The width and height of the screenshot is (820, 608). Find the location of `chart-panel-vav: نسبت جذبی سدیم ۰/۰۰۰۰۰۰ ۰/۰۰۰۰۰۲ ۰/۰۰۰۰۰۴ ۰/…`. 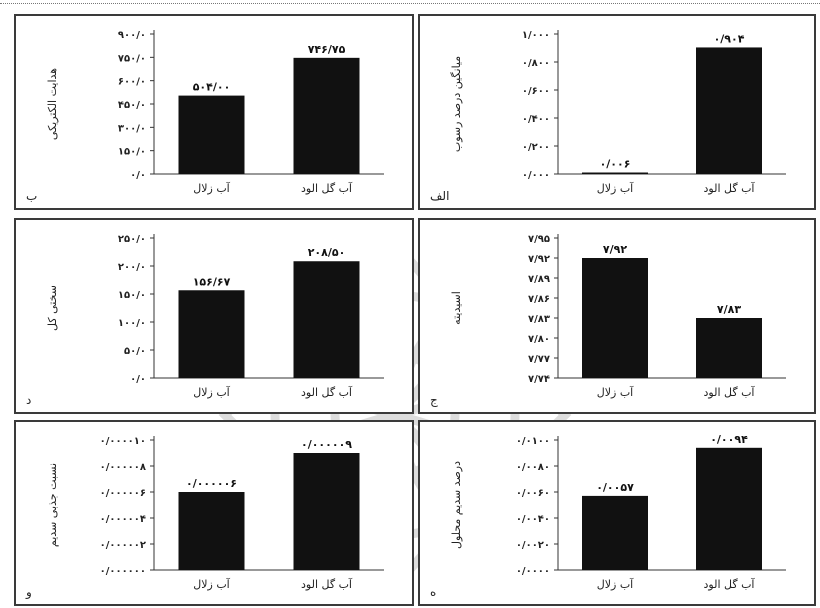

chart-panel-vav: نسبت جذبی سدیم ۰/۰۰۰۰۰۰ ۰/۰۰۰۰۰۲ ۰/۰۰۰۰۰۴ ۰/… is located at coordinates (214, 513).